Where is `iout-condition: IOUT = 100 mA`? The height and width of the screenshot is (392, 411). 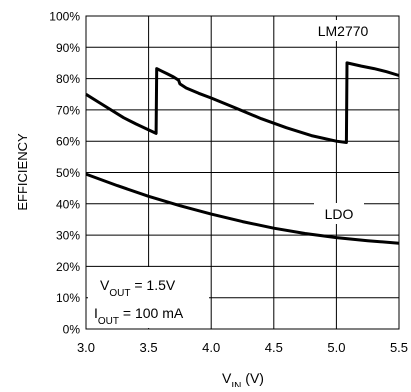
iout-condition: IOUT = 100 mA is located at coordinates (139, 316).